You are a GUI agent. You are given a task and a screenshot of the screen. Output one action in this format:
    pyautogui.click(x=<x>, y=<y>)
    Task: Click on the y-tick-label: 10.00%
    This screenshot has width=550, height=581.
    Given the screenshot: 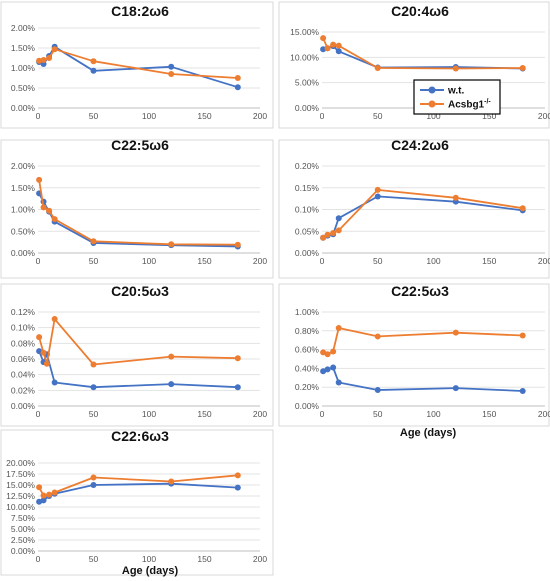 What is the action you would take?
    pyautogui.click(x=20, y=507)
    